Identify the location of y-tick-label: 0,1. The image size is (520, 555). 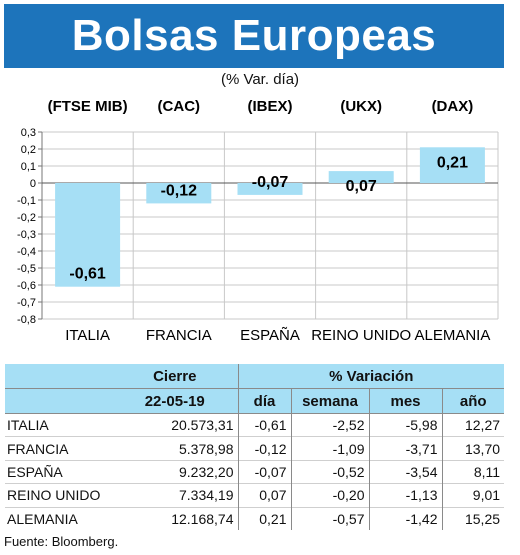
(28, 167).